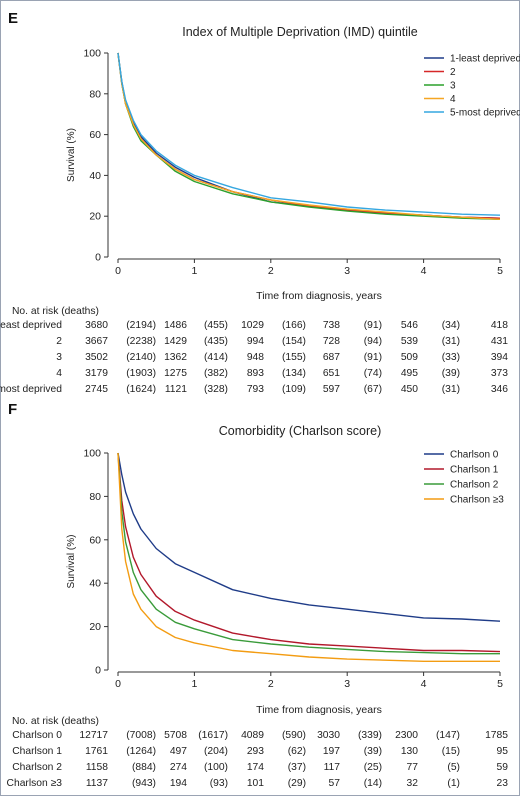  I want to click on risk-cell: 3030, so click(328, 735).